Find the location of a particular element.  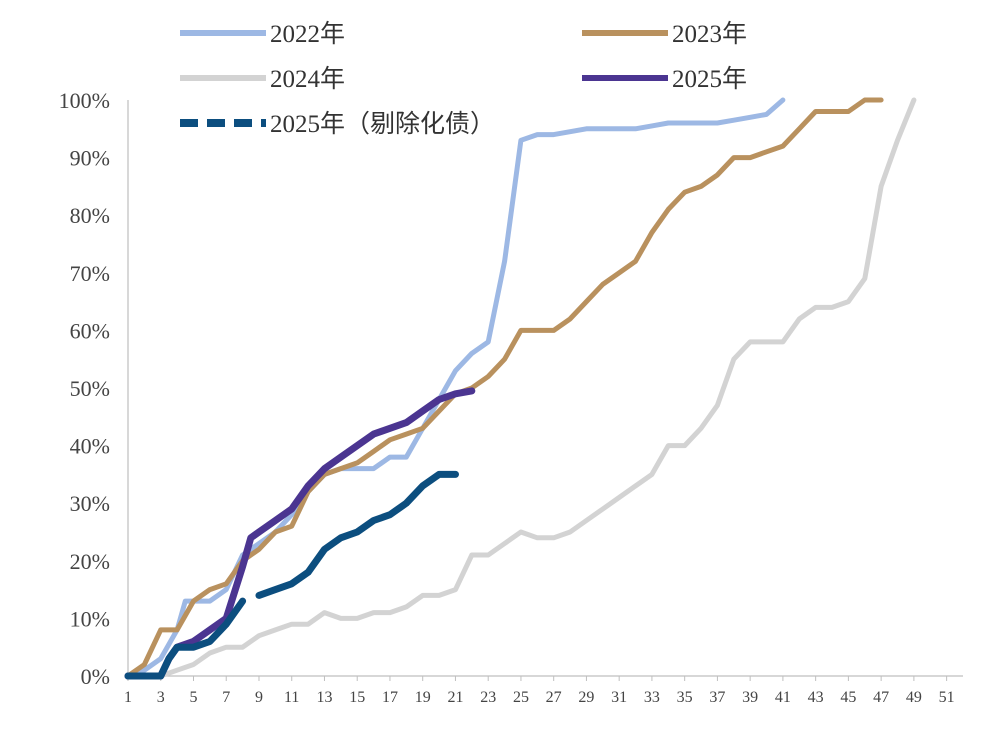

x-tick-label: 5 is located at coordinates (193, 697).